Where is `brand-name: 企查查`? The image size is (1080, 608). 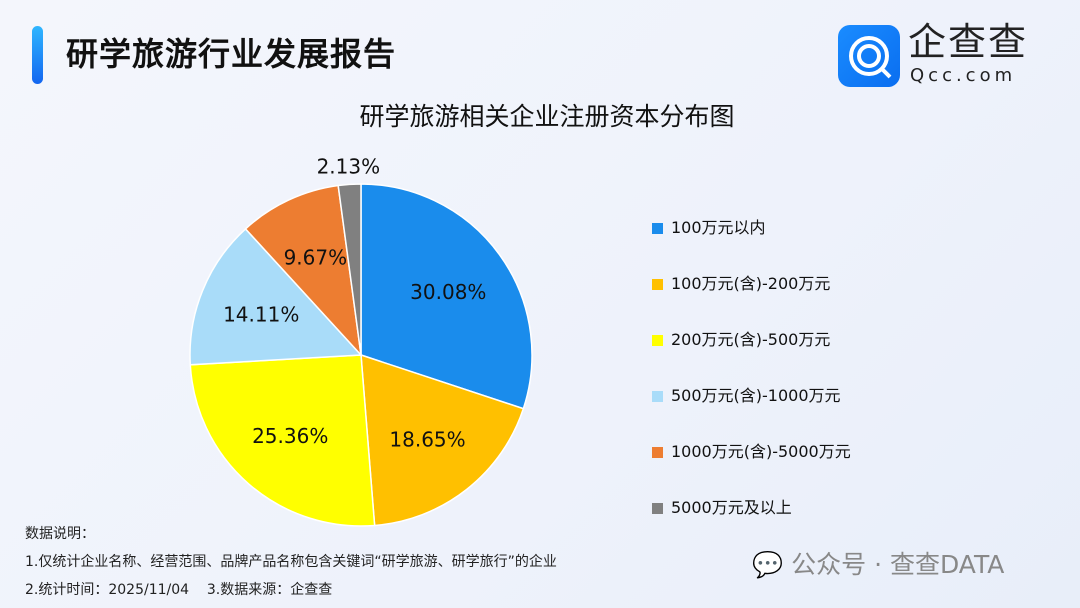 brand-name: 企查查 is located at coordinates (968, 42).